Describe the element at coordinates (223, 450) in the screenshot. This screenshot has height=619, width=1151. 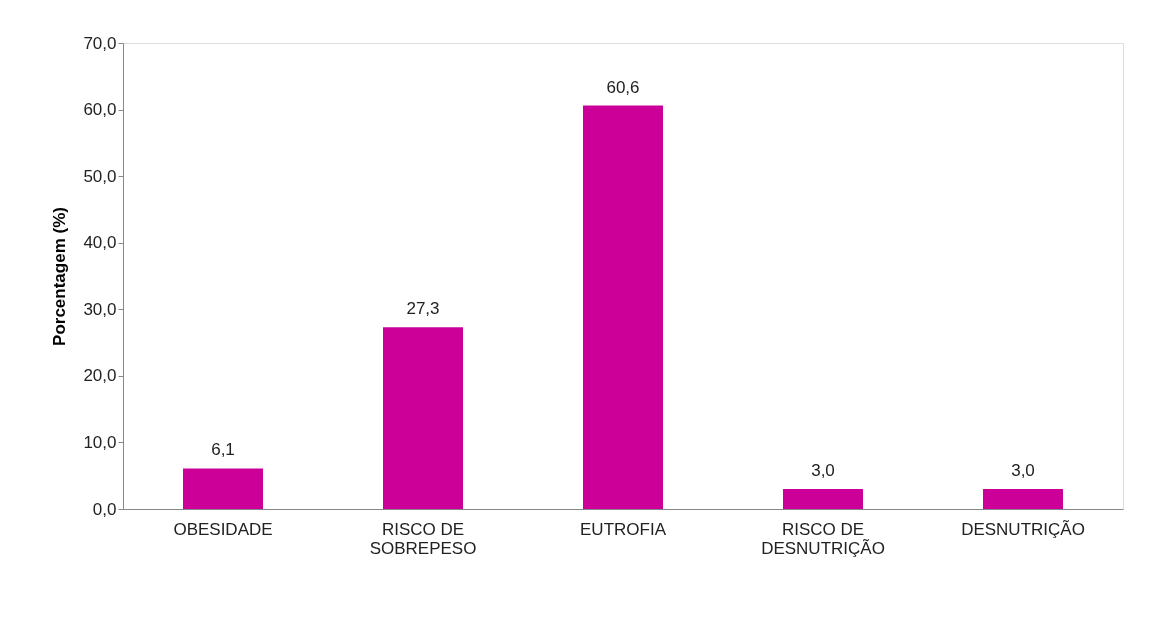
I see `data-label: 6,1` at that location.